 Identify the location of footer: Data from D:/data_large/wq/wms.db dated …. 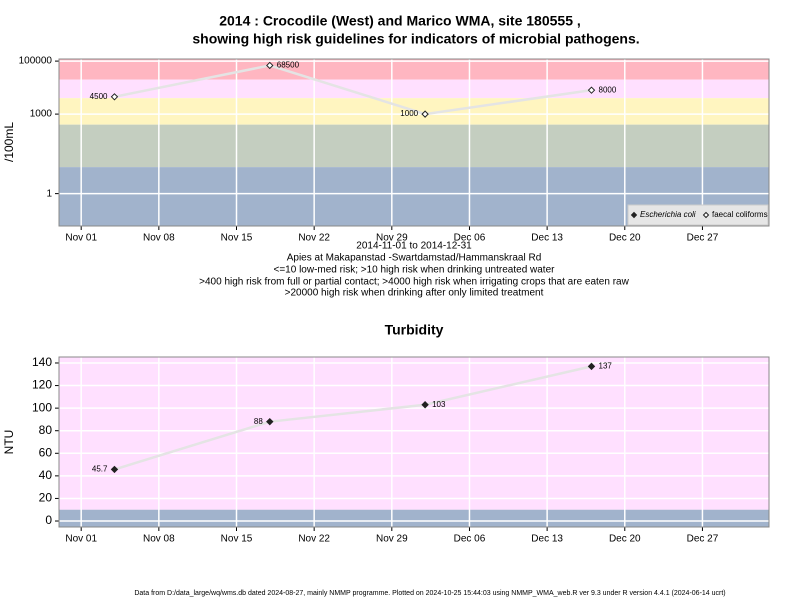
(429, 593).